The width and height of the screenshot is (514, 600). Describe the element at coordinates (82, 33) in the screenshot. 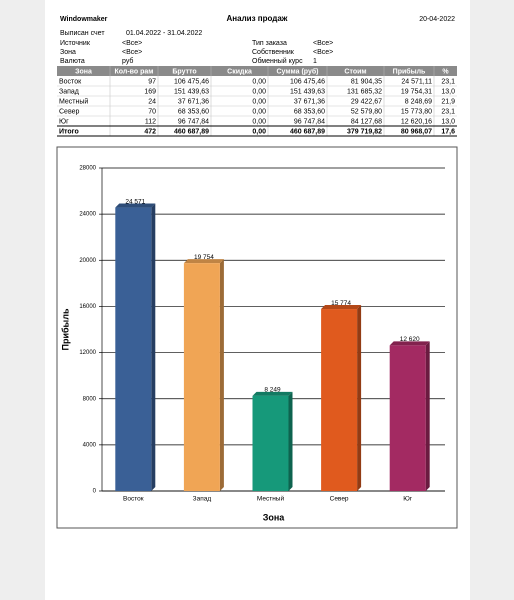

I see `info-label: Выписан счет` at that location.